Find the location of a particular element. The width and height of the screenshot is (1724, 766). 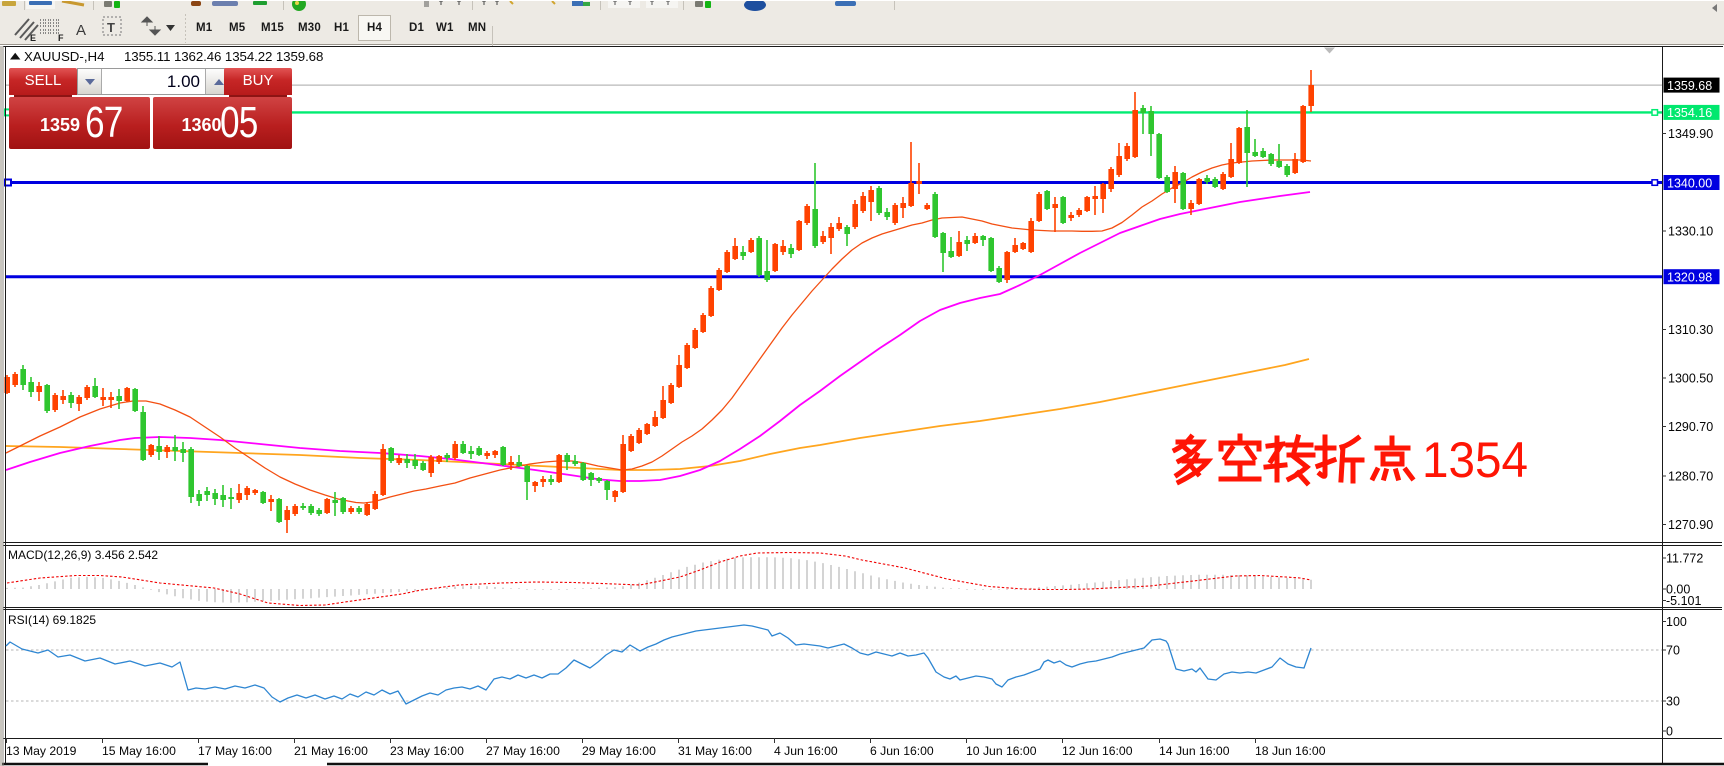

svg-text: XAUUSD-,H4 is located at coordinates (64, 56).